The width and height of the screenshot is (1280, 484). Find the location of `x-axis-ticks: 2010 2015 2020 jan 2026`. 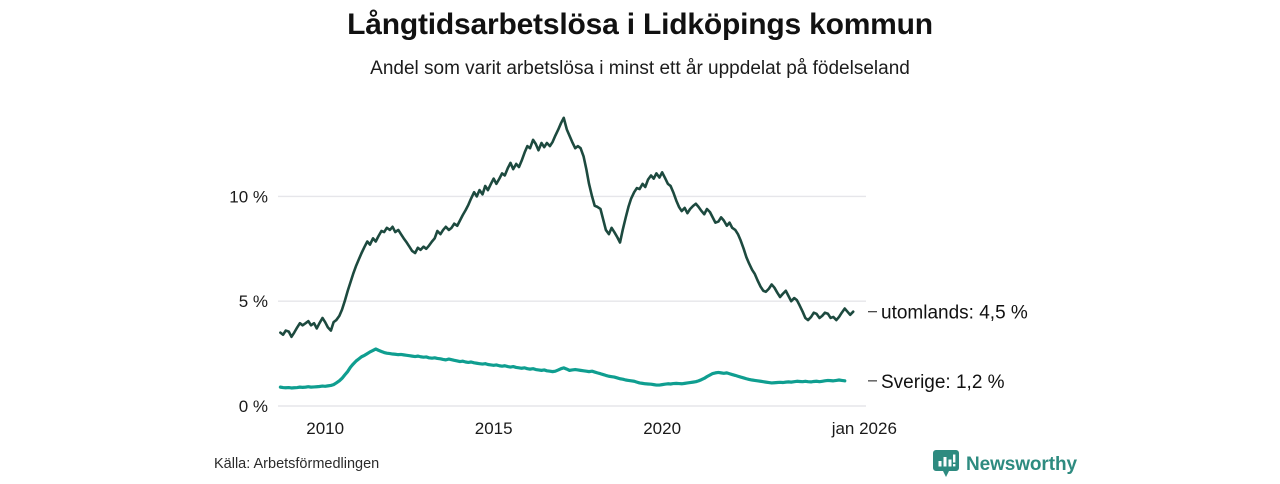

x-axis-ticks: 2010 2015 2020 jan 2026 is located at coordinates (601, 428).